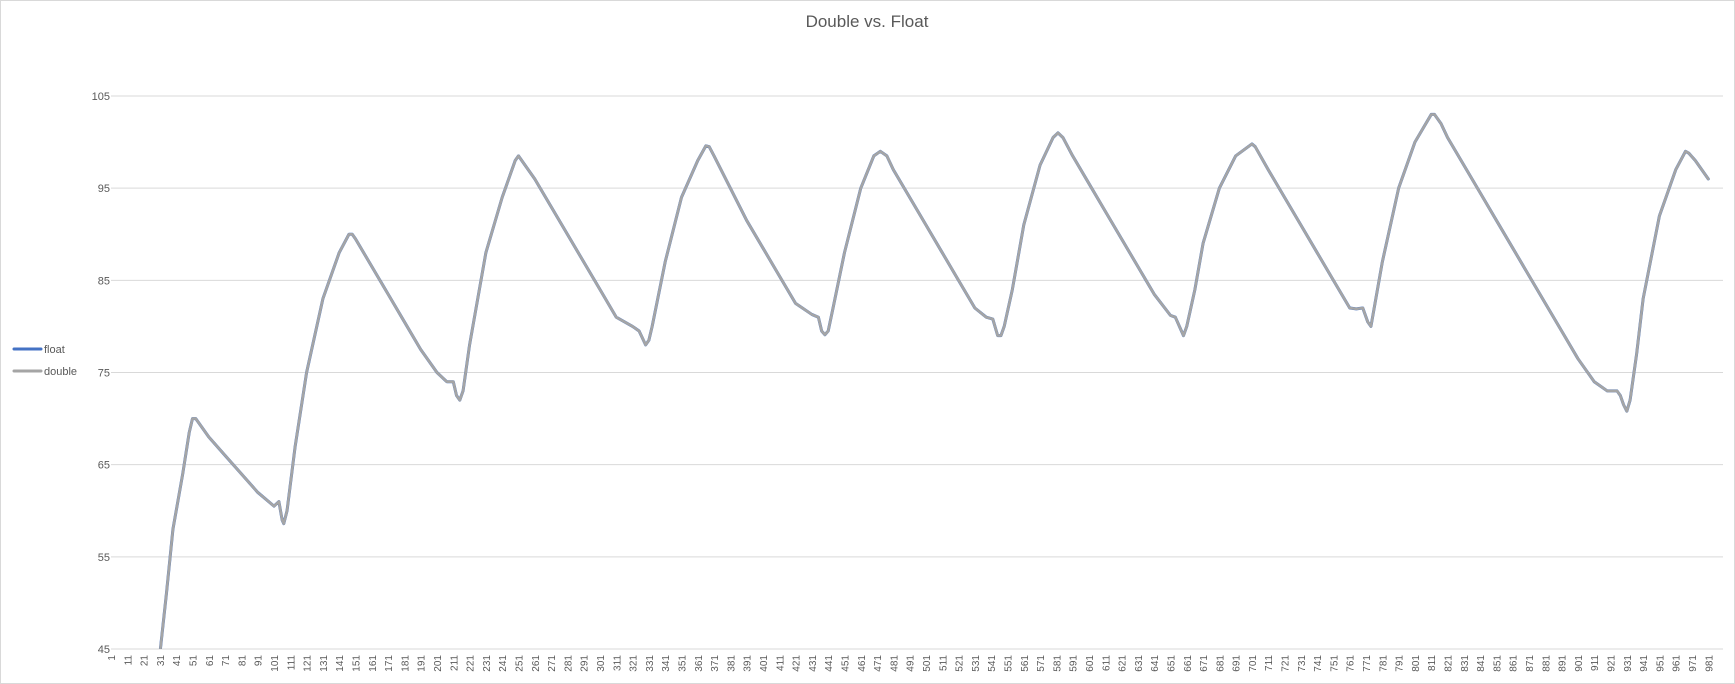 This screenshot has height=684, width=1735. What do you see at coordinates (845, 663) in the screenshot?
I see `x-tick-label: 451` at bounding box center [845, 663].